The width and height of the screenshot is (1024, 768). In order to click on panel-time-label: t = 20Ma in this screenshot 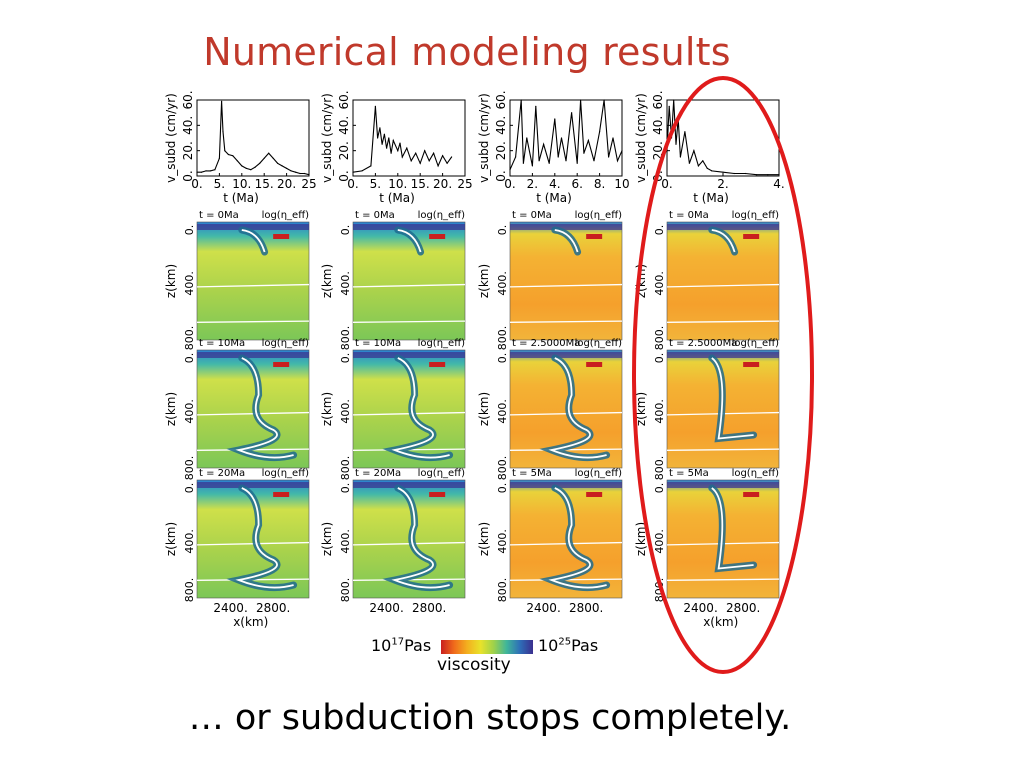, I will do `click(222, 473)`.